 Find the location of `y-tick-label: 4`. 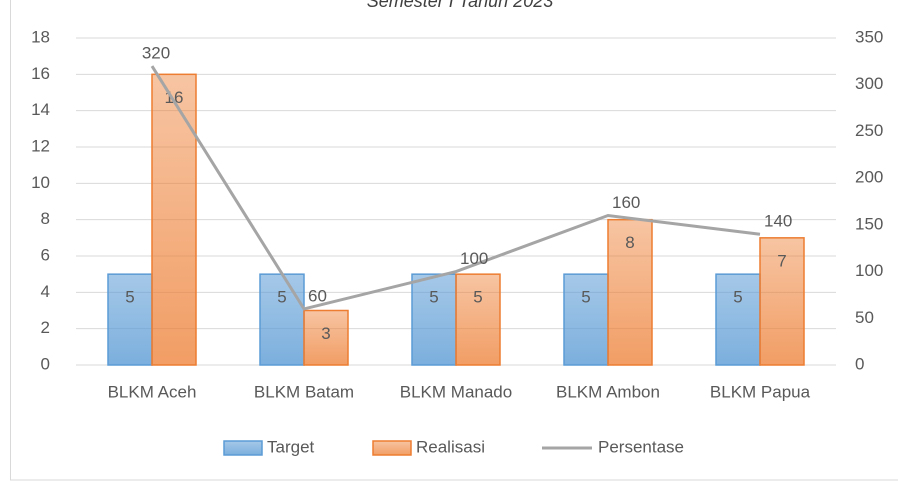

y-tick-label: 4 is located at coordinates (45, 291).